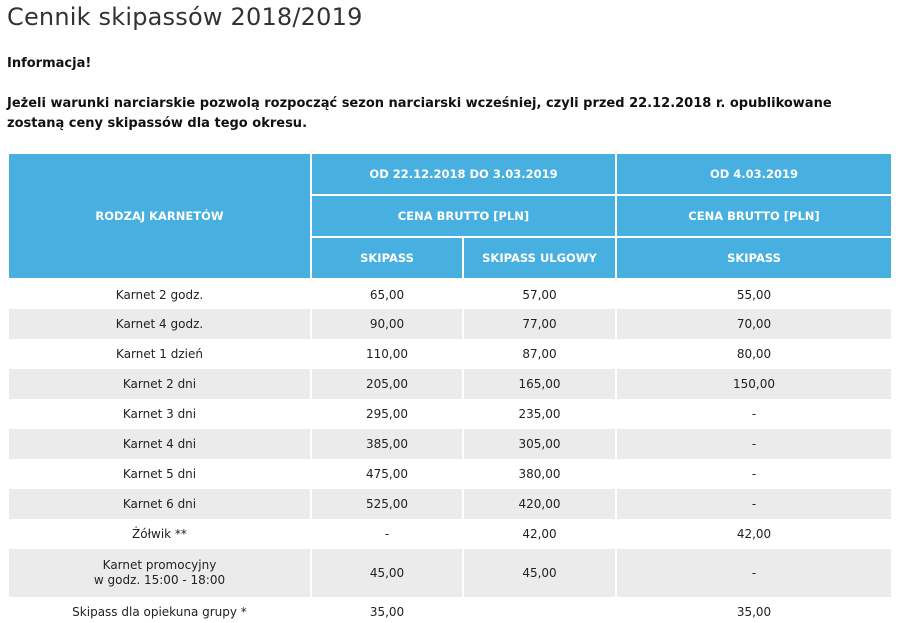 Image resolution: width=900 pixels, height=623 pixels. What do you see at coordinates (159, 444) in the screenshot?
I see `pass-name: Karnet 4 dni` at bounding box center [159, 444].